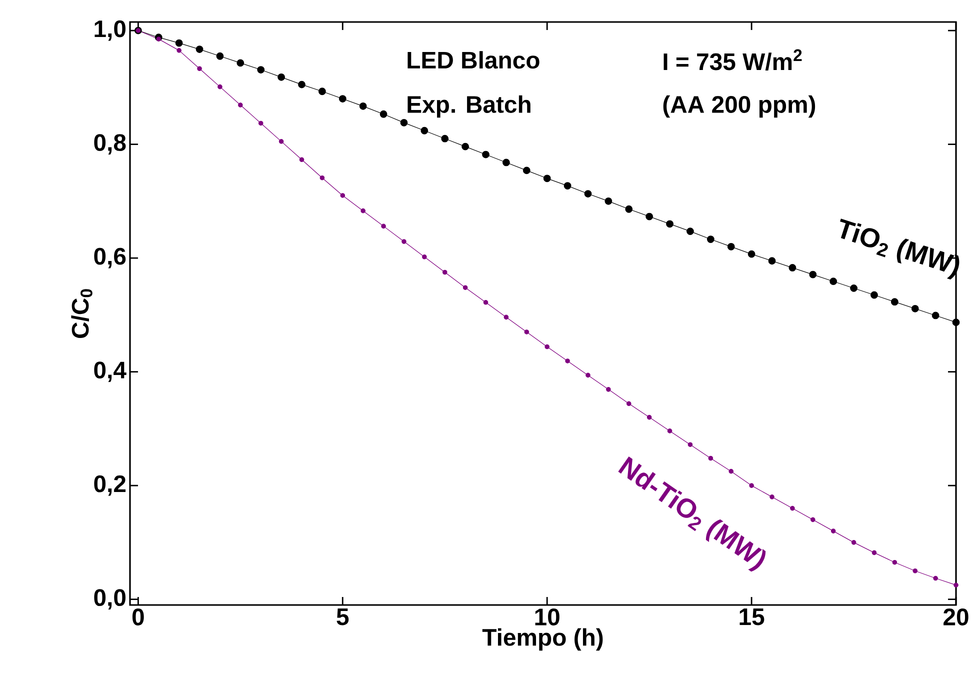  What do you see at coordinates (81, 313) in the screenshot?
I see `y-axis-title: C/C$_{0}$` at bounding box center [81, 313].